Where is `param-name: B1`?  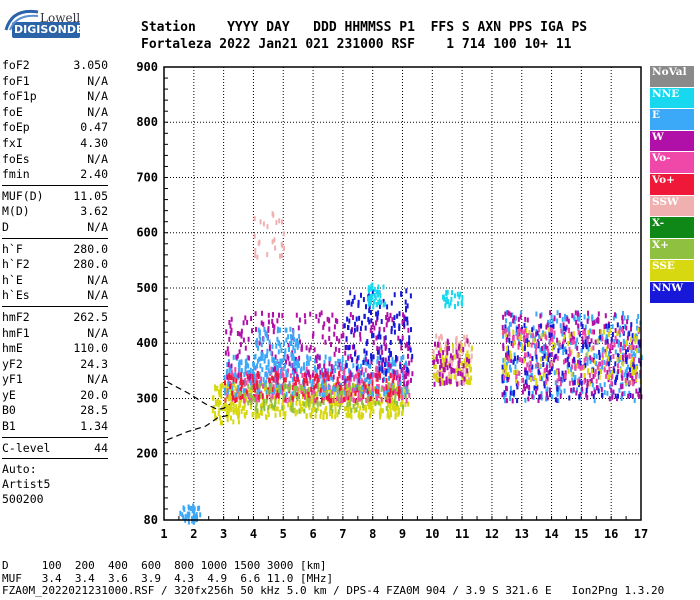
param-name: B1 is located at coordinates (9, 426).